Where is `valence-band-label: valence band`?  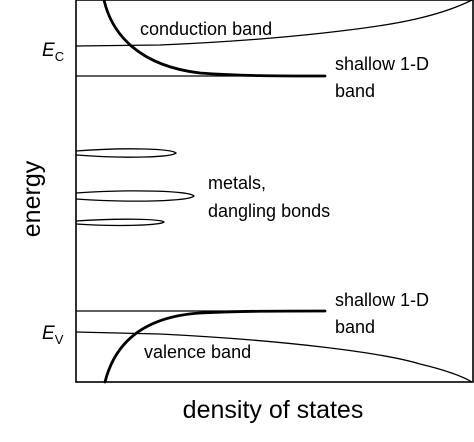 valence-band-label: valence band is located at coordinates (197, 352).